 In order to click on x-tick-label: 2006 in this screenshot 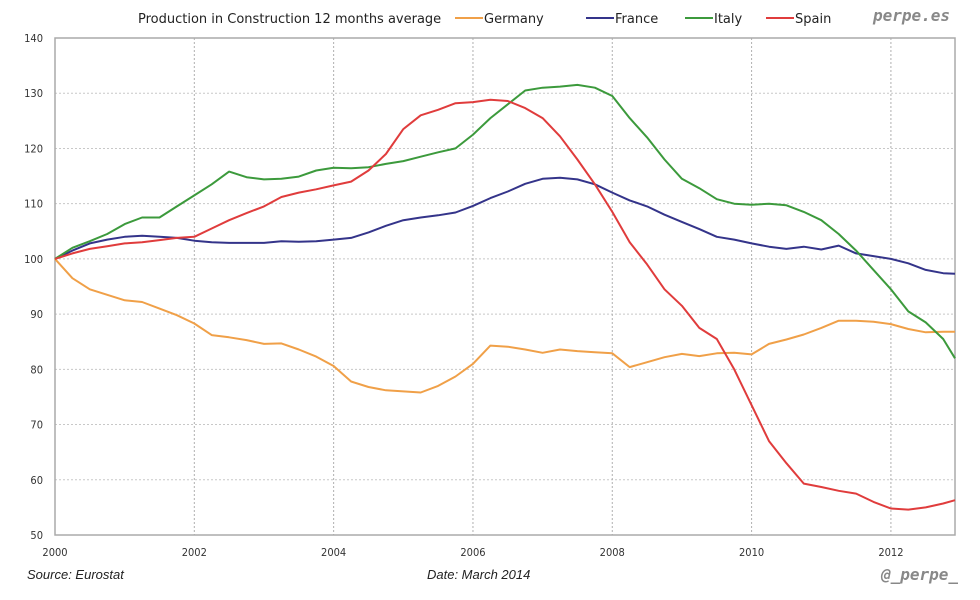, I will do `click(472, 552)`.